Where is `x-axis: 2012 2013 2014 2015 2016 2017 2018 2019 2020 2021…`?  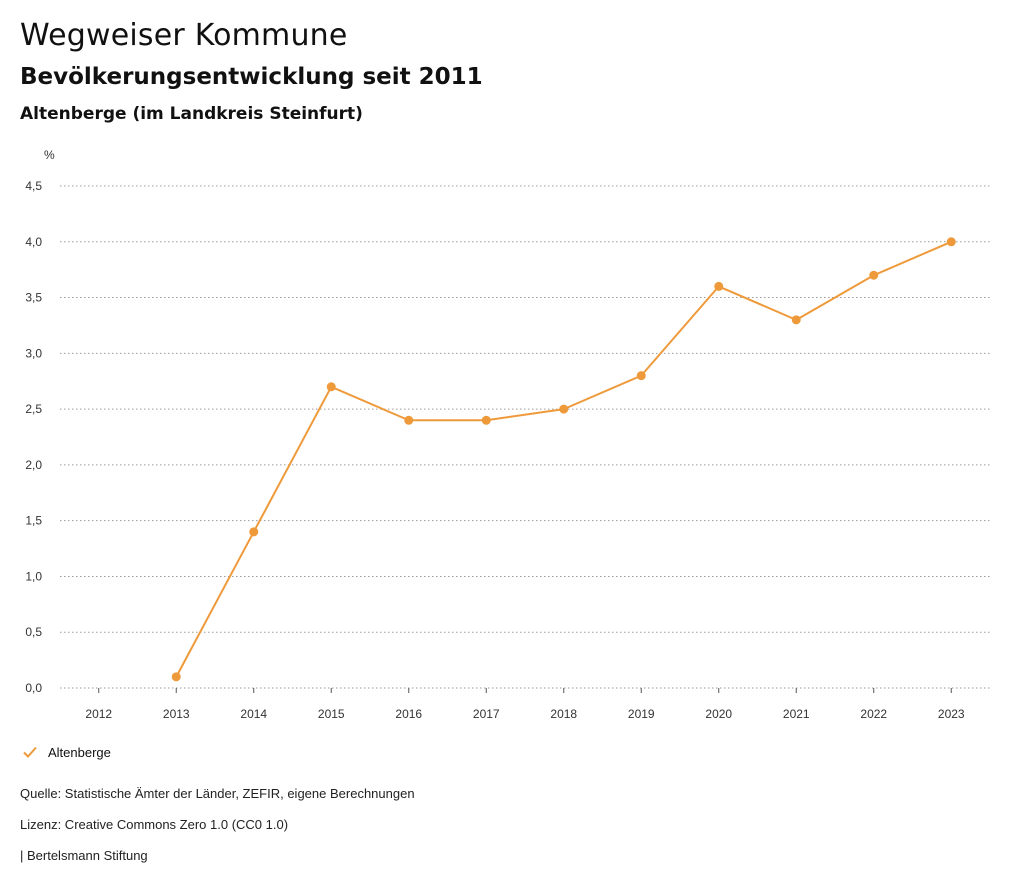 x-axis: 2012 2013 2014 2015 2016 2017 2018 2019 2020 2021… is located at coordinates (525, 704).